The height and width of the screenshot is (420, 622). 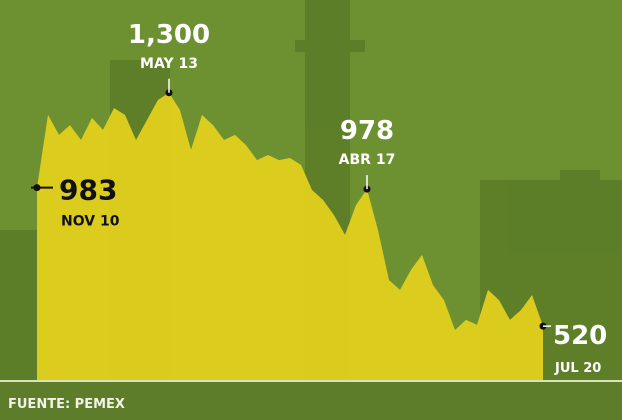 I want to click on footer-band, so click(x=311, y=401).